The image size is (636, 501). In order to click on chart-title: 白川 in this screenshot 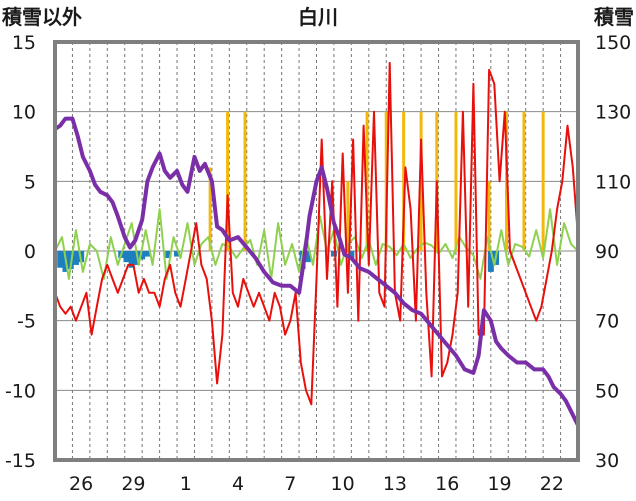, I will do `click(318, 17)`.